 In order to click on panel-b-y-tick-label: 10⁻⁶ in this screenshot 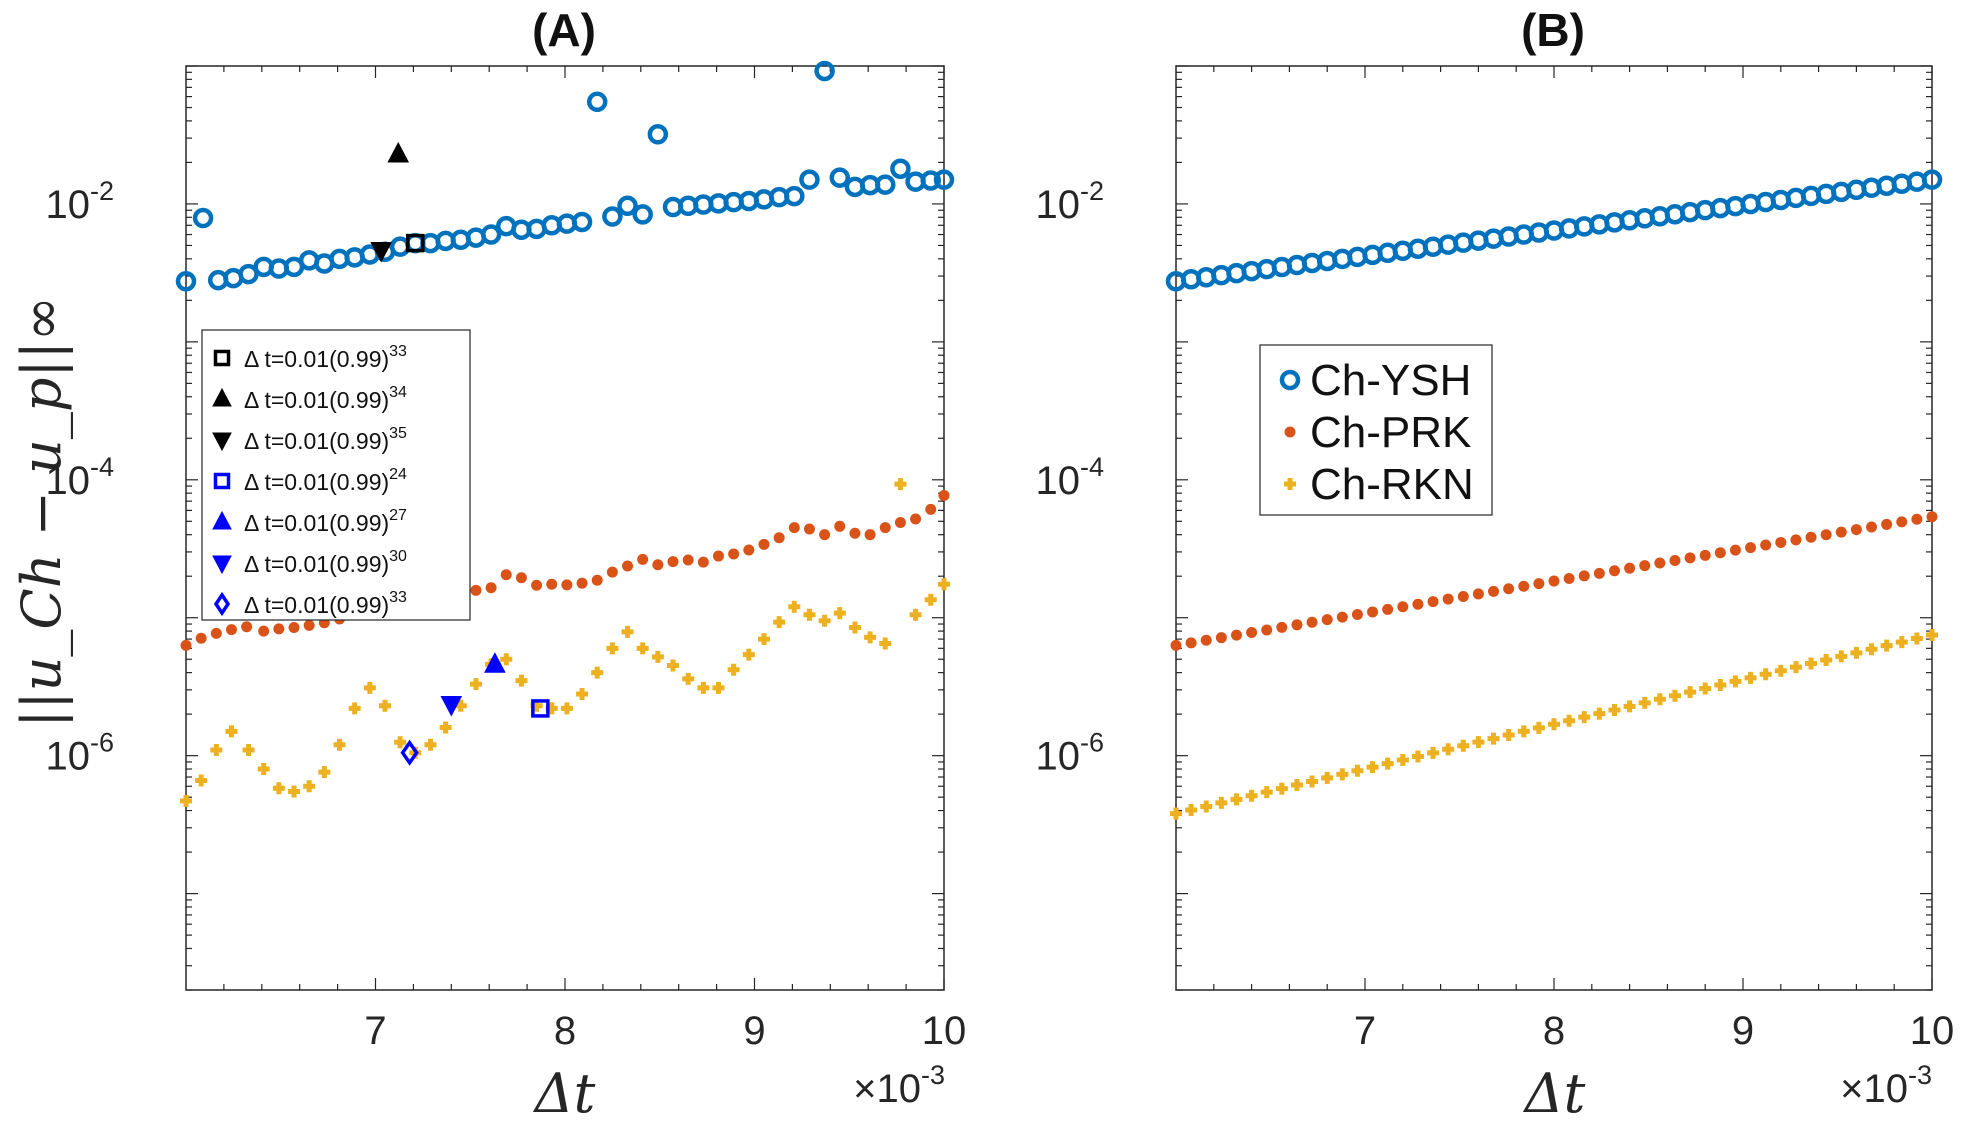, I will do `click(1069, 753)`.